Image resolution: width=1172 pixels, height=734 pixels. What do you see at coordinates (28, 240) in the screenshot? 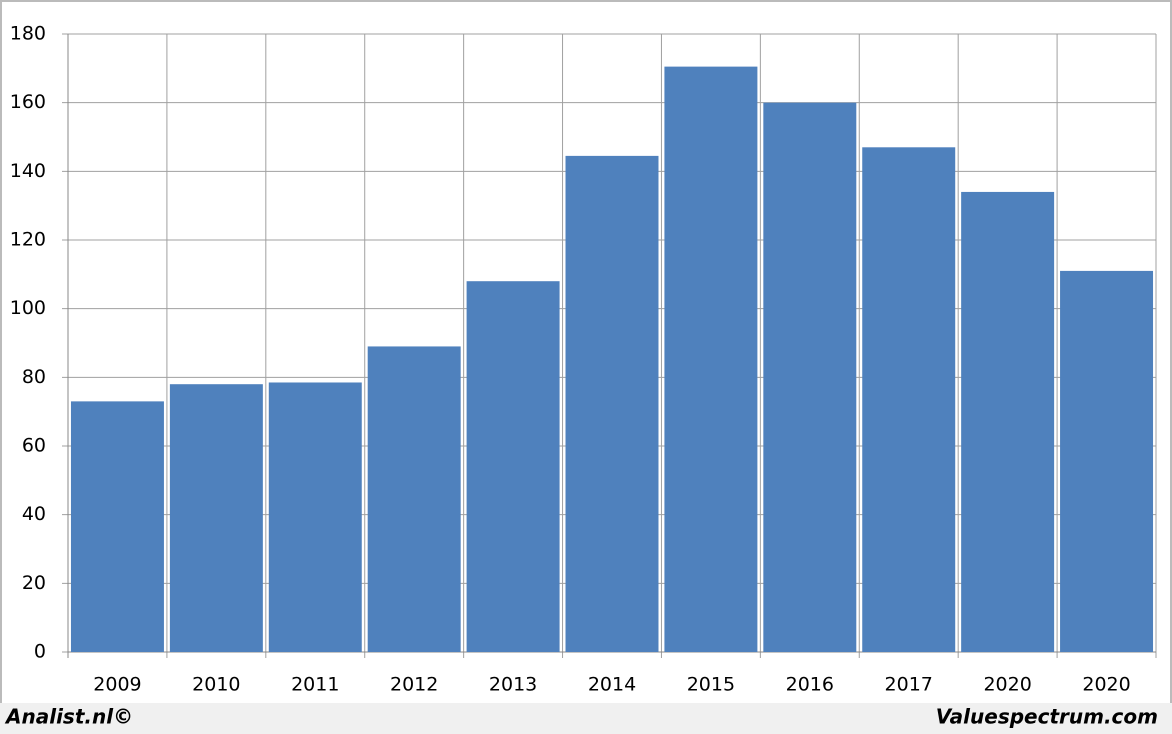
I see `y-tick-label: 120` at bounding box center [28, 240].